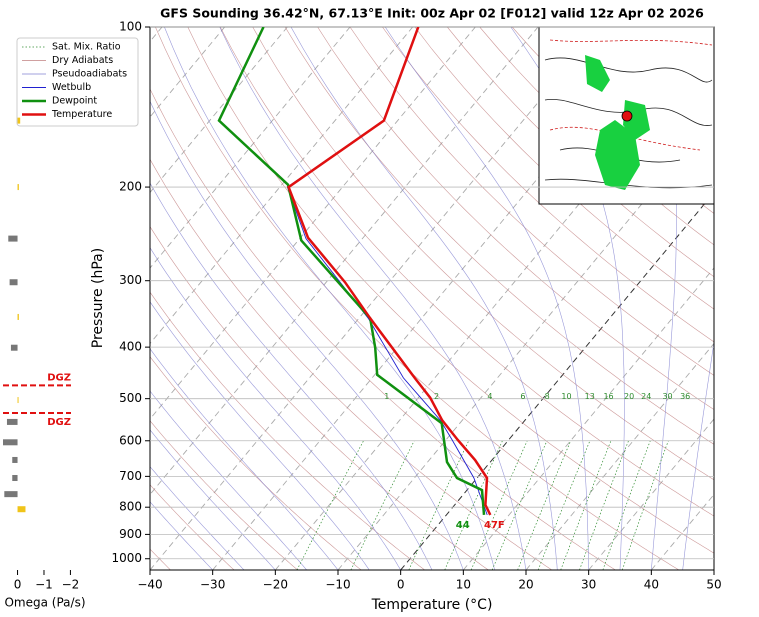 Image resolution: width=759 pixels, height=617 pixels. I want to click on mixing-ratio-label: 36, so click(685, 396).